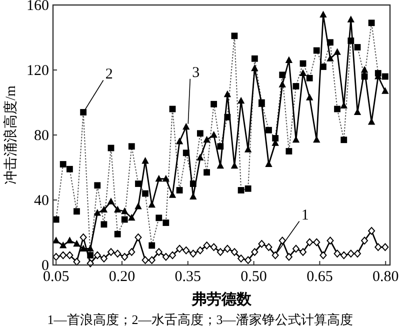  Describe the element at coordinates (37, 71) in the screenshot. I see `y-tick-label: 120` at that location.